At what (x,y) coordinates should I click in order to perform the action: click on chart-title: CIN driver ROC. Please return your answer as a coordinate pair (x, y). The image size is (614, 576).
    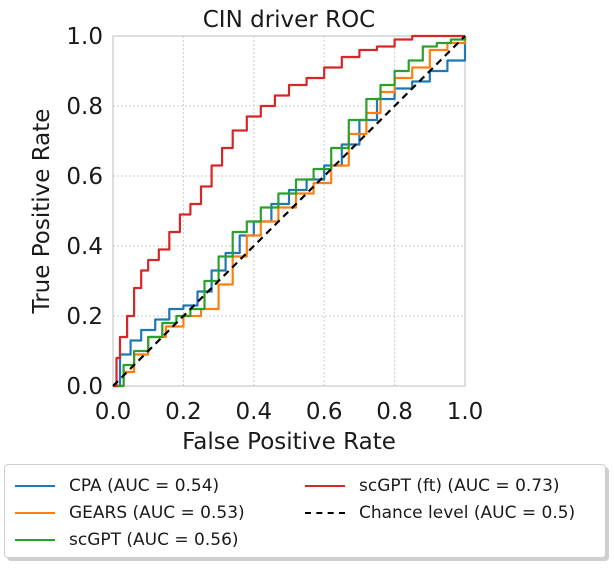
    Looking at the image, I should click on (289, 20).